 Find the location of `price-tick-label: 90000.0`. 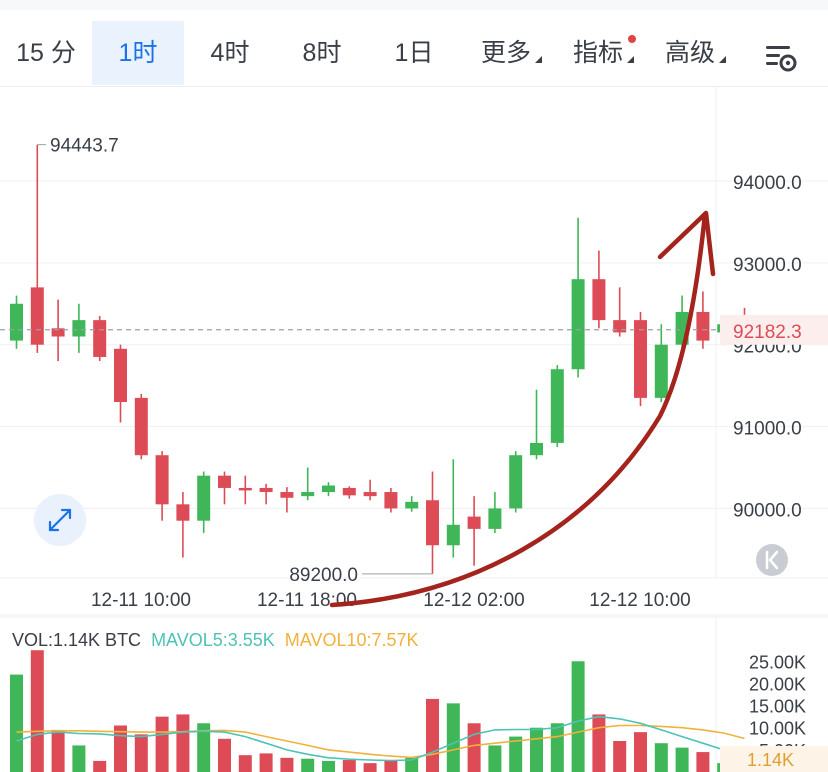

price-tick-label: 90000.0 is located at coordinates (767, 510).